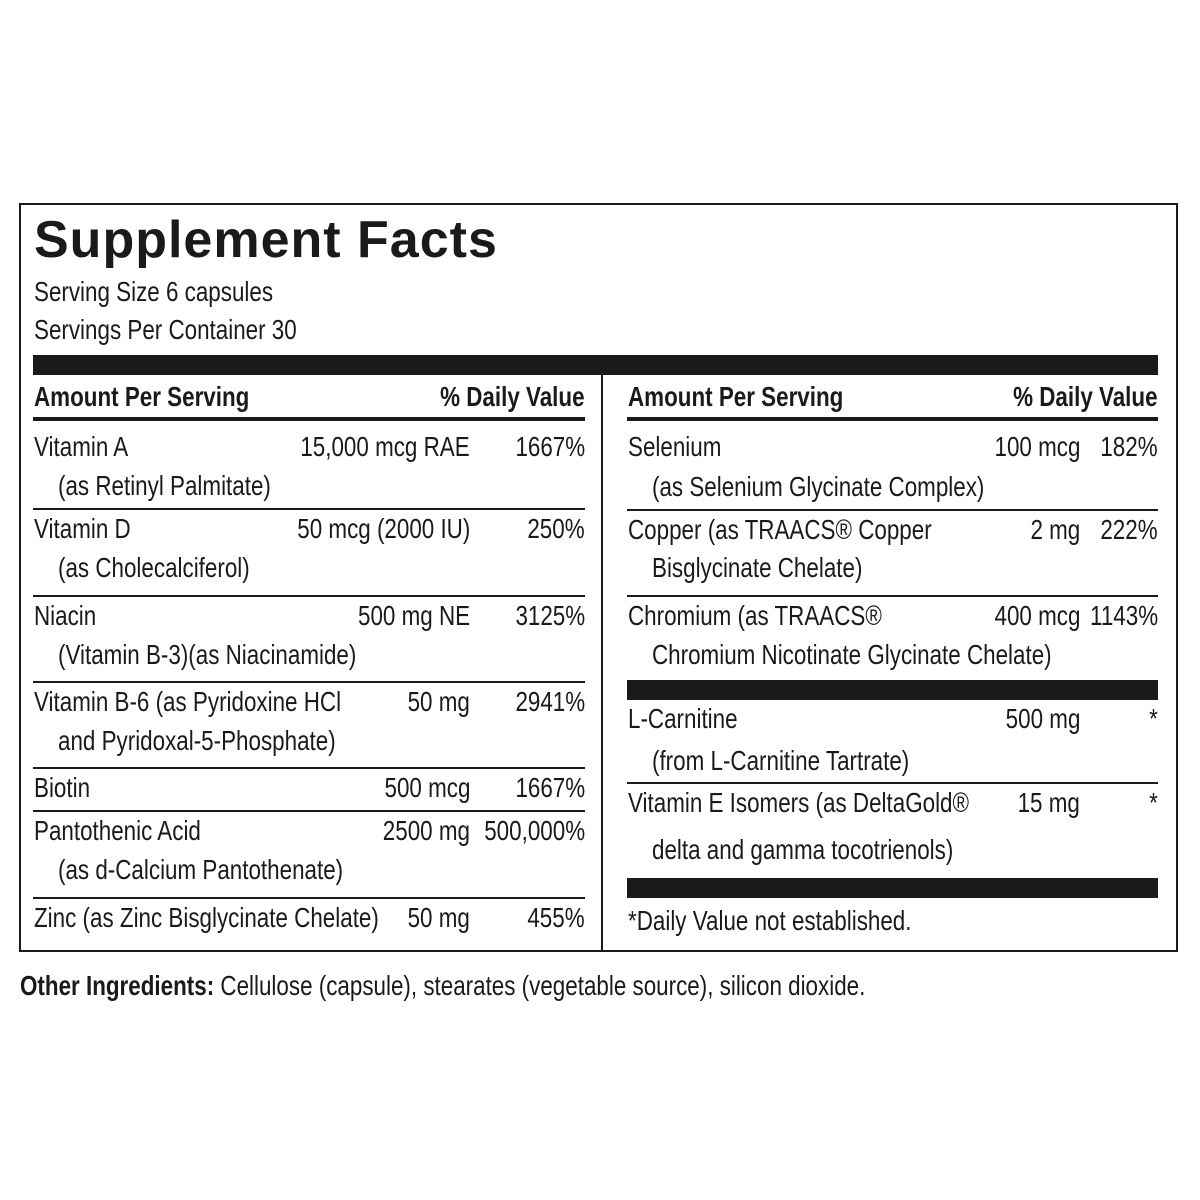  I want to click on daily-value: 182%, so click(1129, 446).